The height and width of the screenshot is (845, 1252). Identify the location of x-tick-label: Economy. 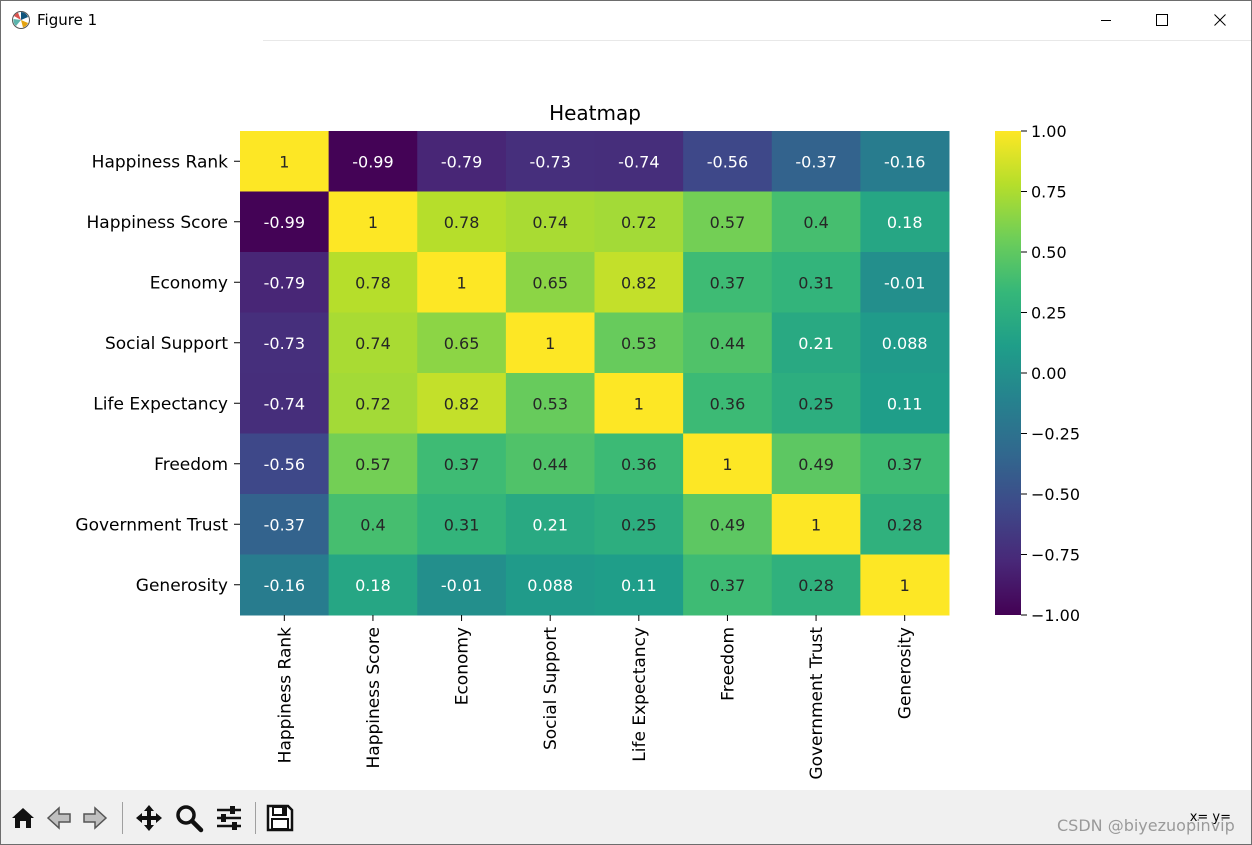
(463, 666).